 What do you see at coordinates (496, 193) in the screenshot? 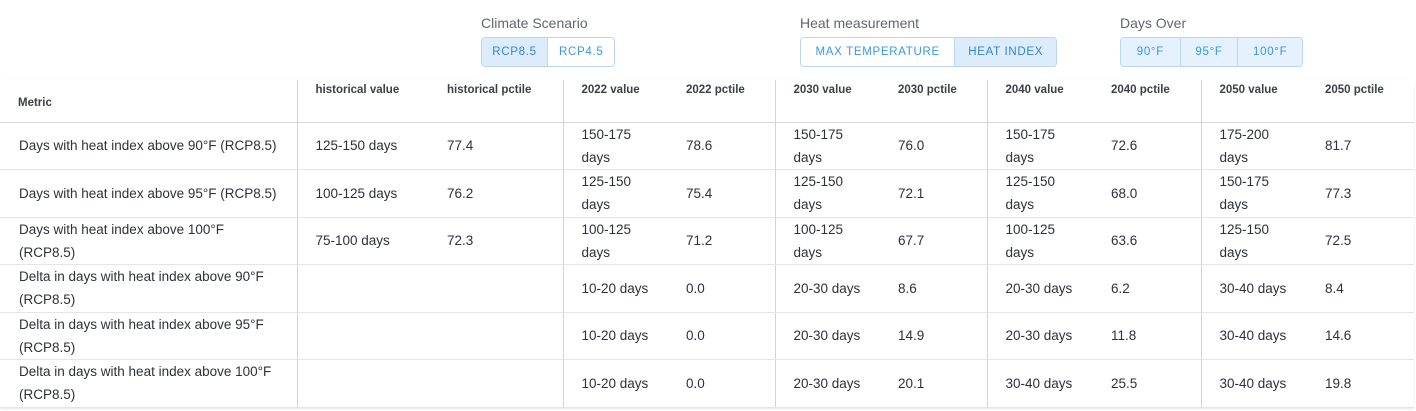
I see `table-cell: 76.2` at bounding box center [496, 193].